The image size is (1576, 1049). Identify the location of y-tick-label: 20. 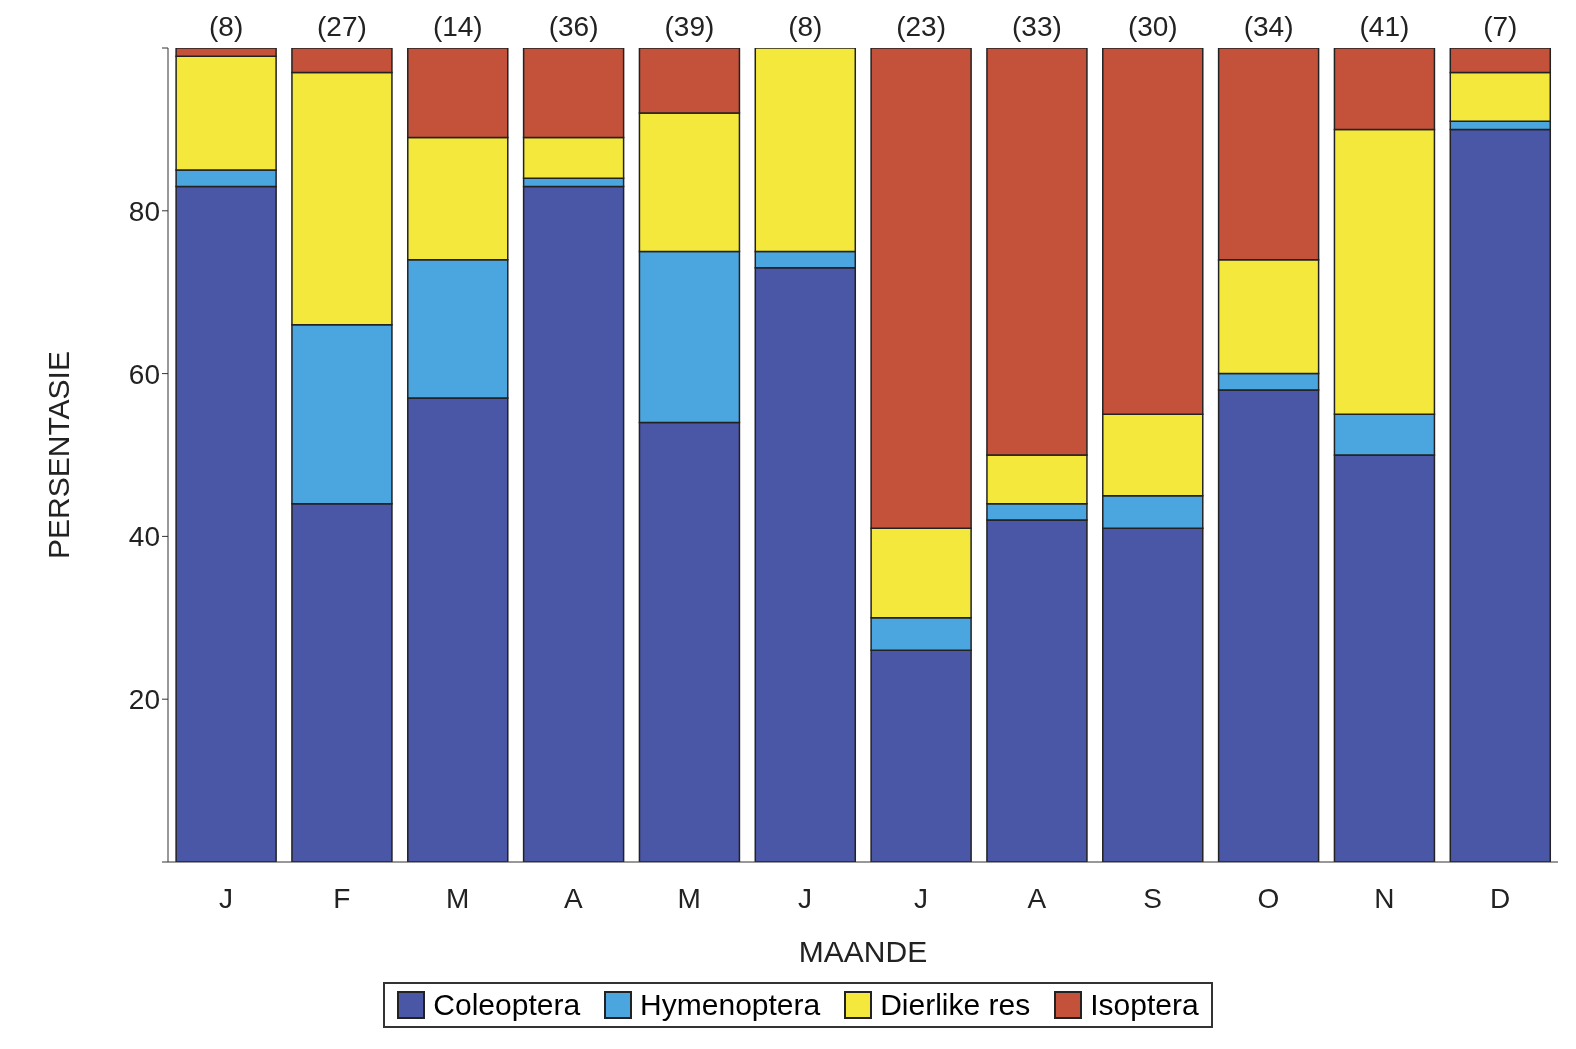
(144, 700).